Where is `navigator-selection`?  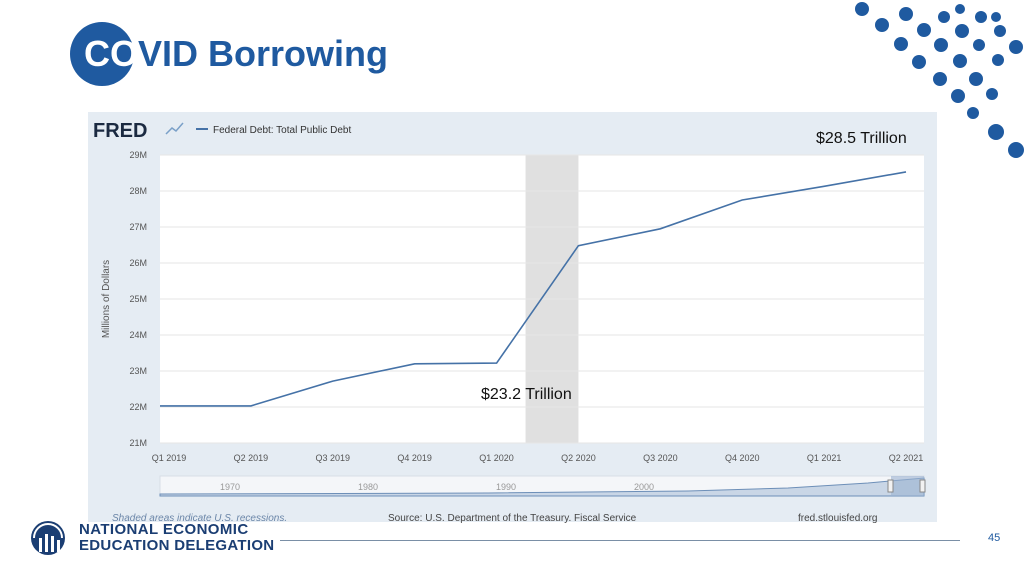 navigator-selection is located at coordinates (907, 486).